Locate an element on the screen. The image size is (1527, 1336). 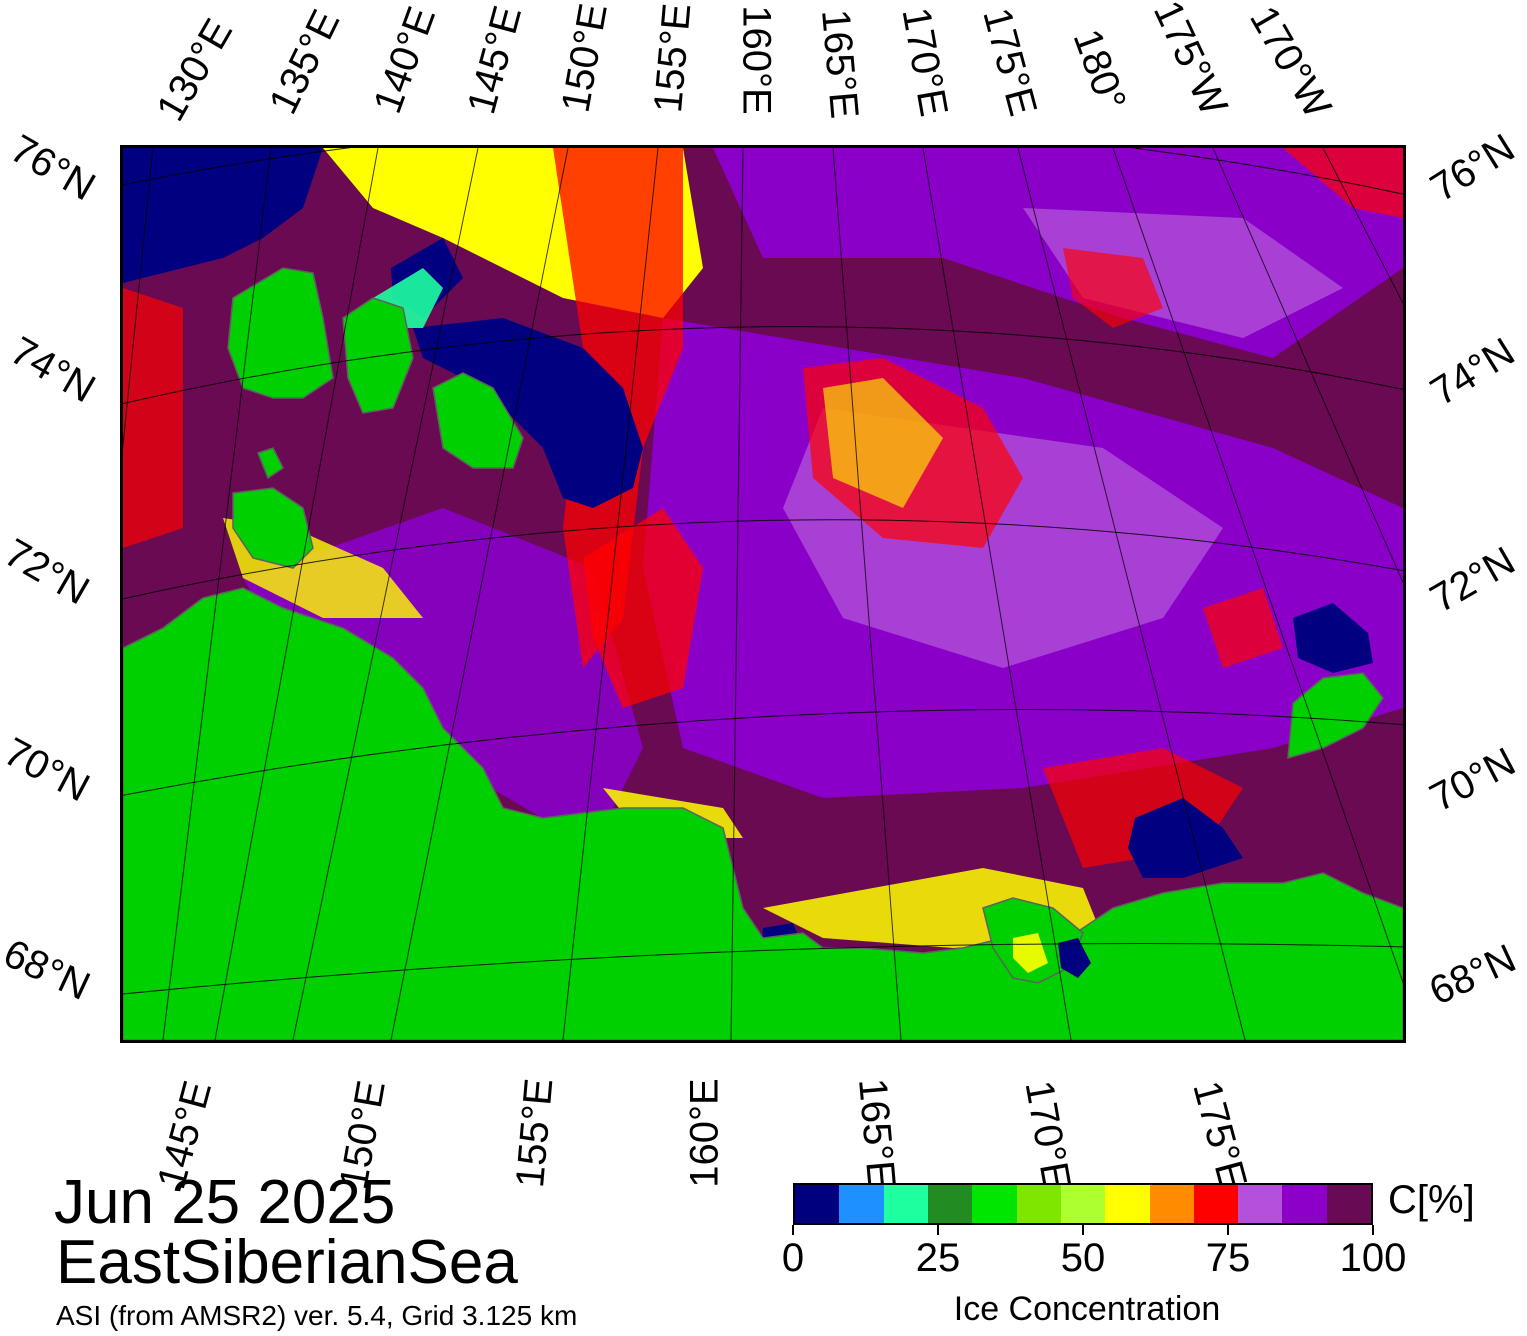
colorbar-tick-label: 75 is located at coordinates (1228, 1258).